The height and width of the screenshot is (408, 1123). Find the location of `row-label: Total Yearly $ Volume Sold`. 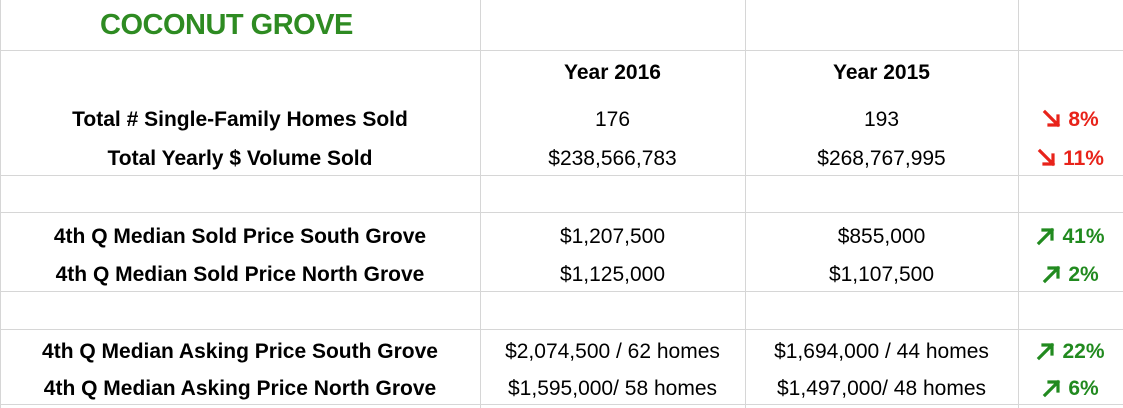

row-label: Total Yearly $ Volume Sold is located at coordinates (240, 158).